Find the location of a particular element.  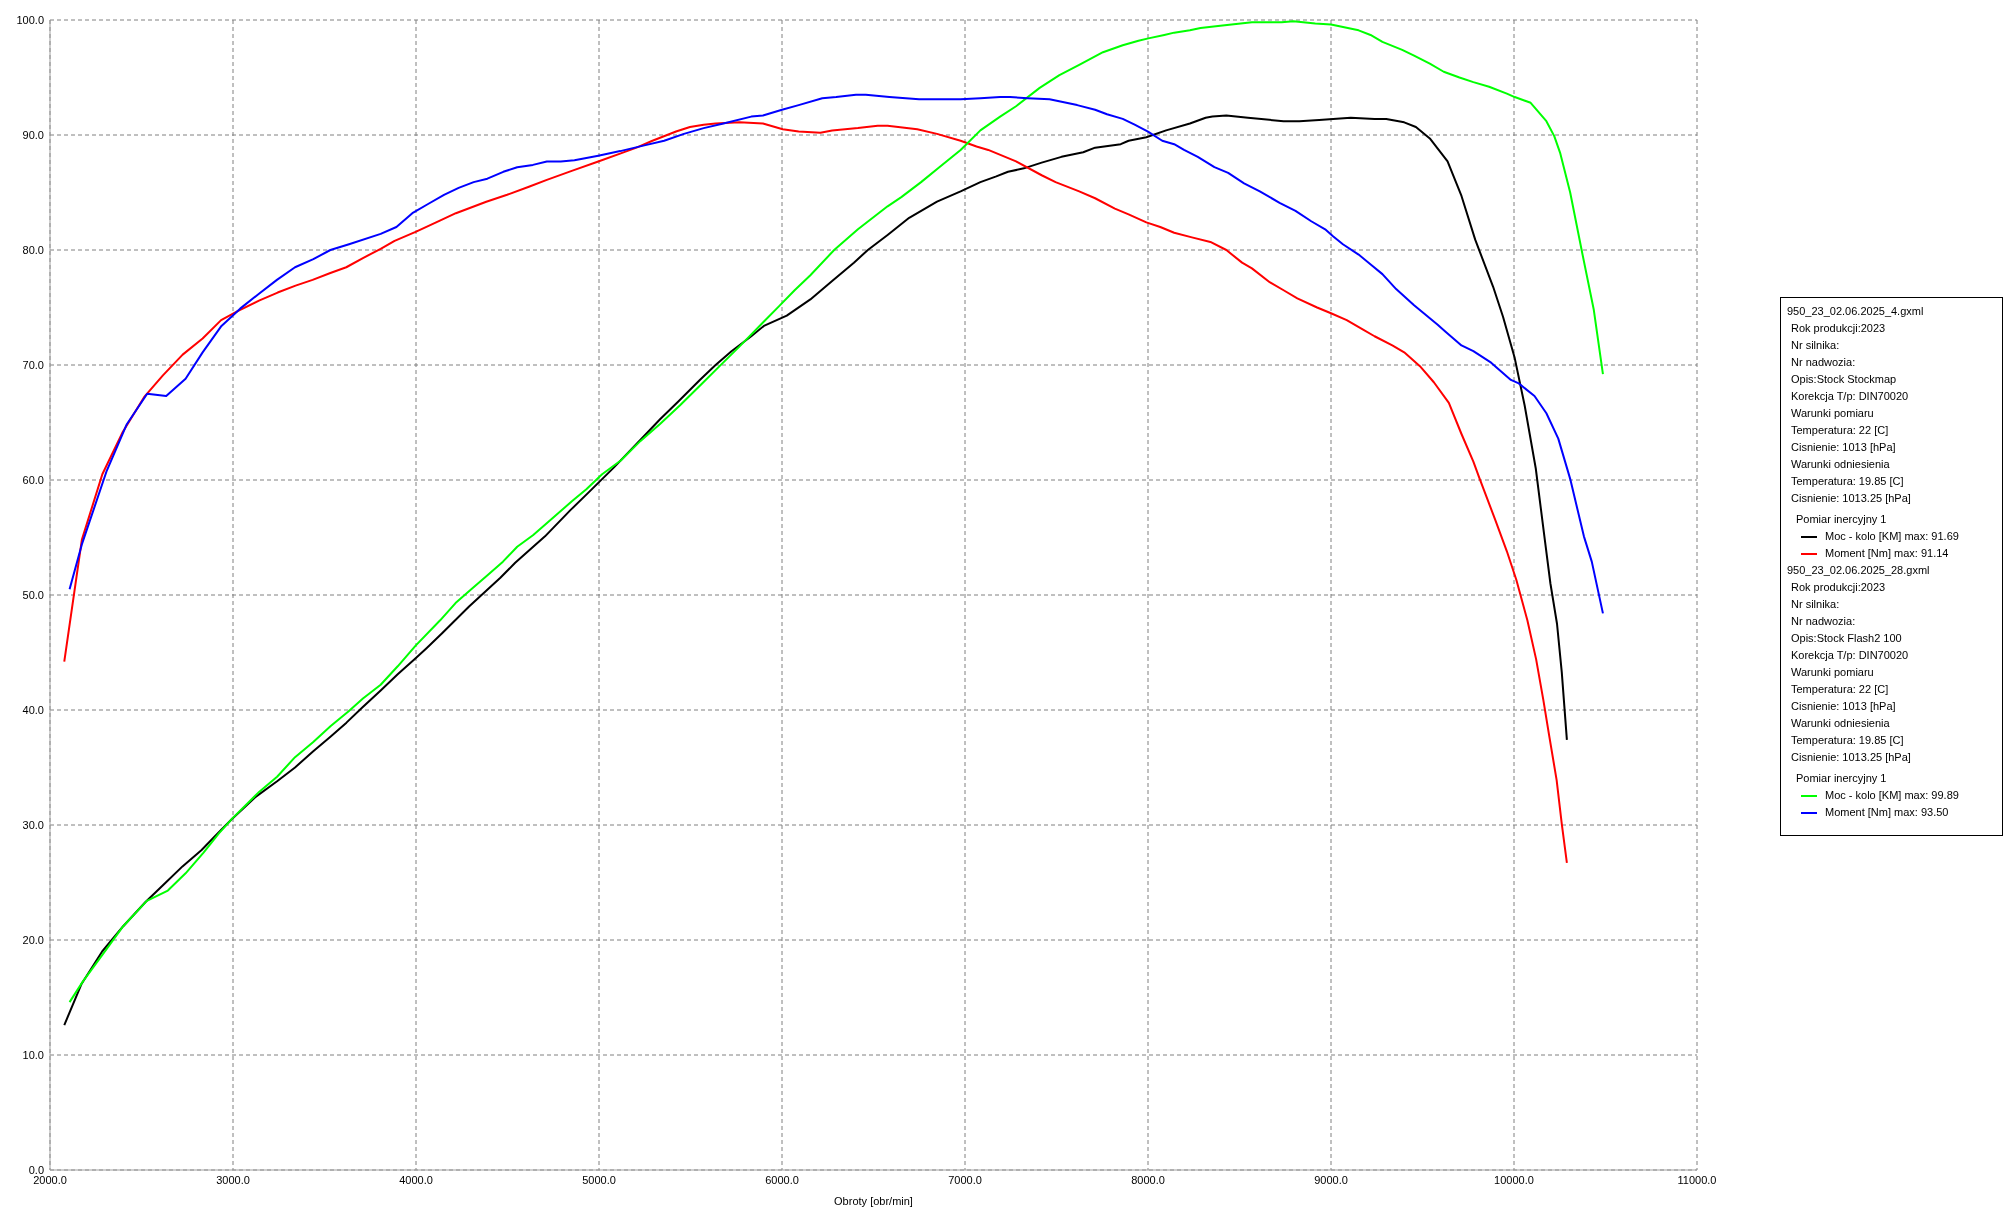

text: Opis:Stock Flash2 100 is located at coordinates (1846, 638).